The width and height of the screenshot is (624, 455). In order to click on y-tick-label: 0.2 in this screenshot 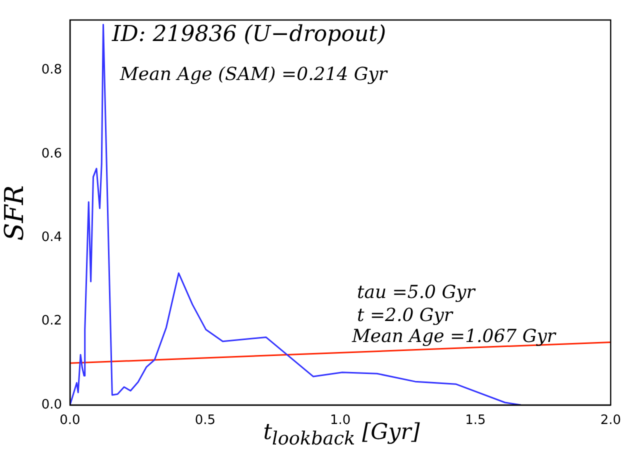, I will do `click(51, 321)`.